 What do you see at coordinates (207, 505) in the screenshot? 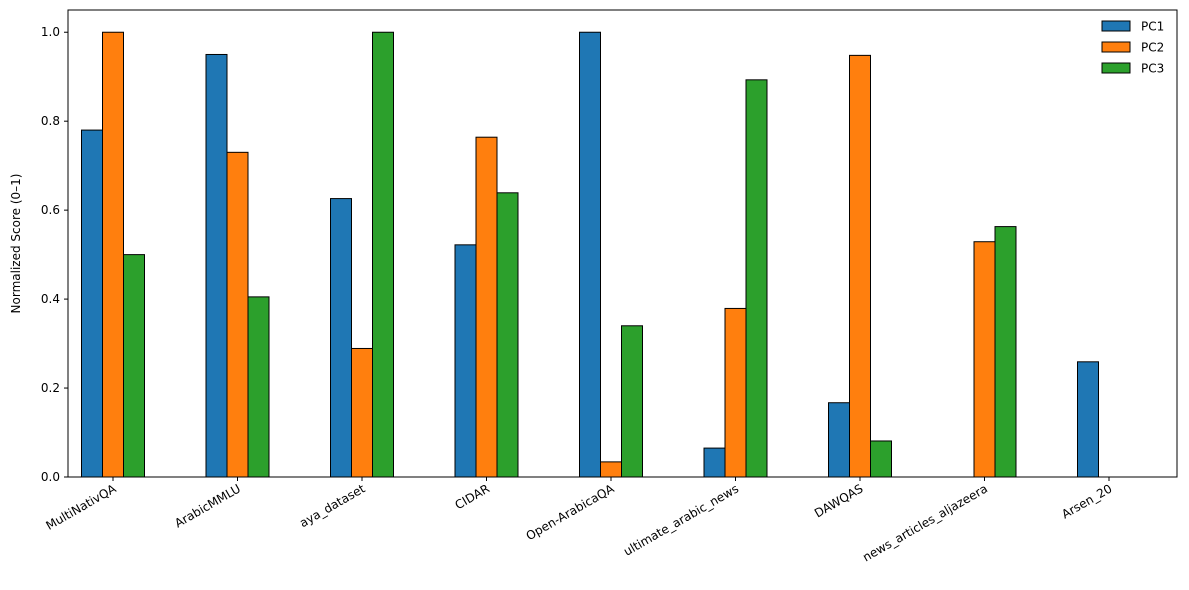
I see `x-tick-label: ArabicMMLU` at bounding box center [207, 505].